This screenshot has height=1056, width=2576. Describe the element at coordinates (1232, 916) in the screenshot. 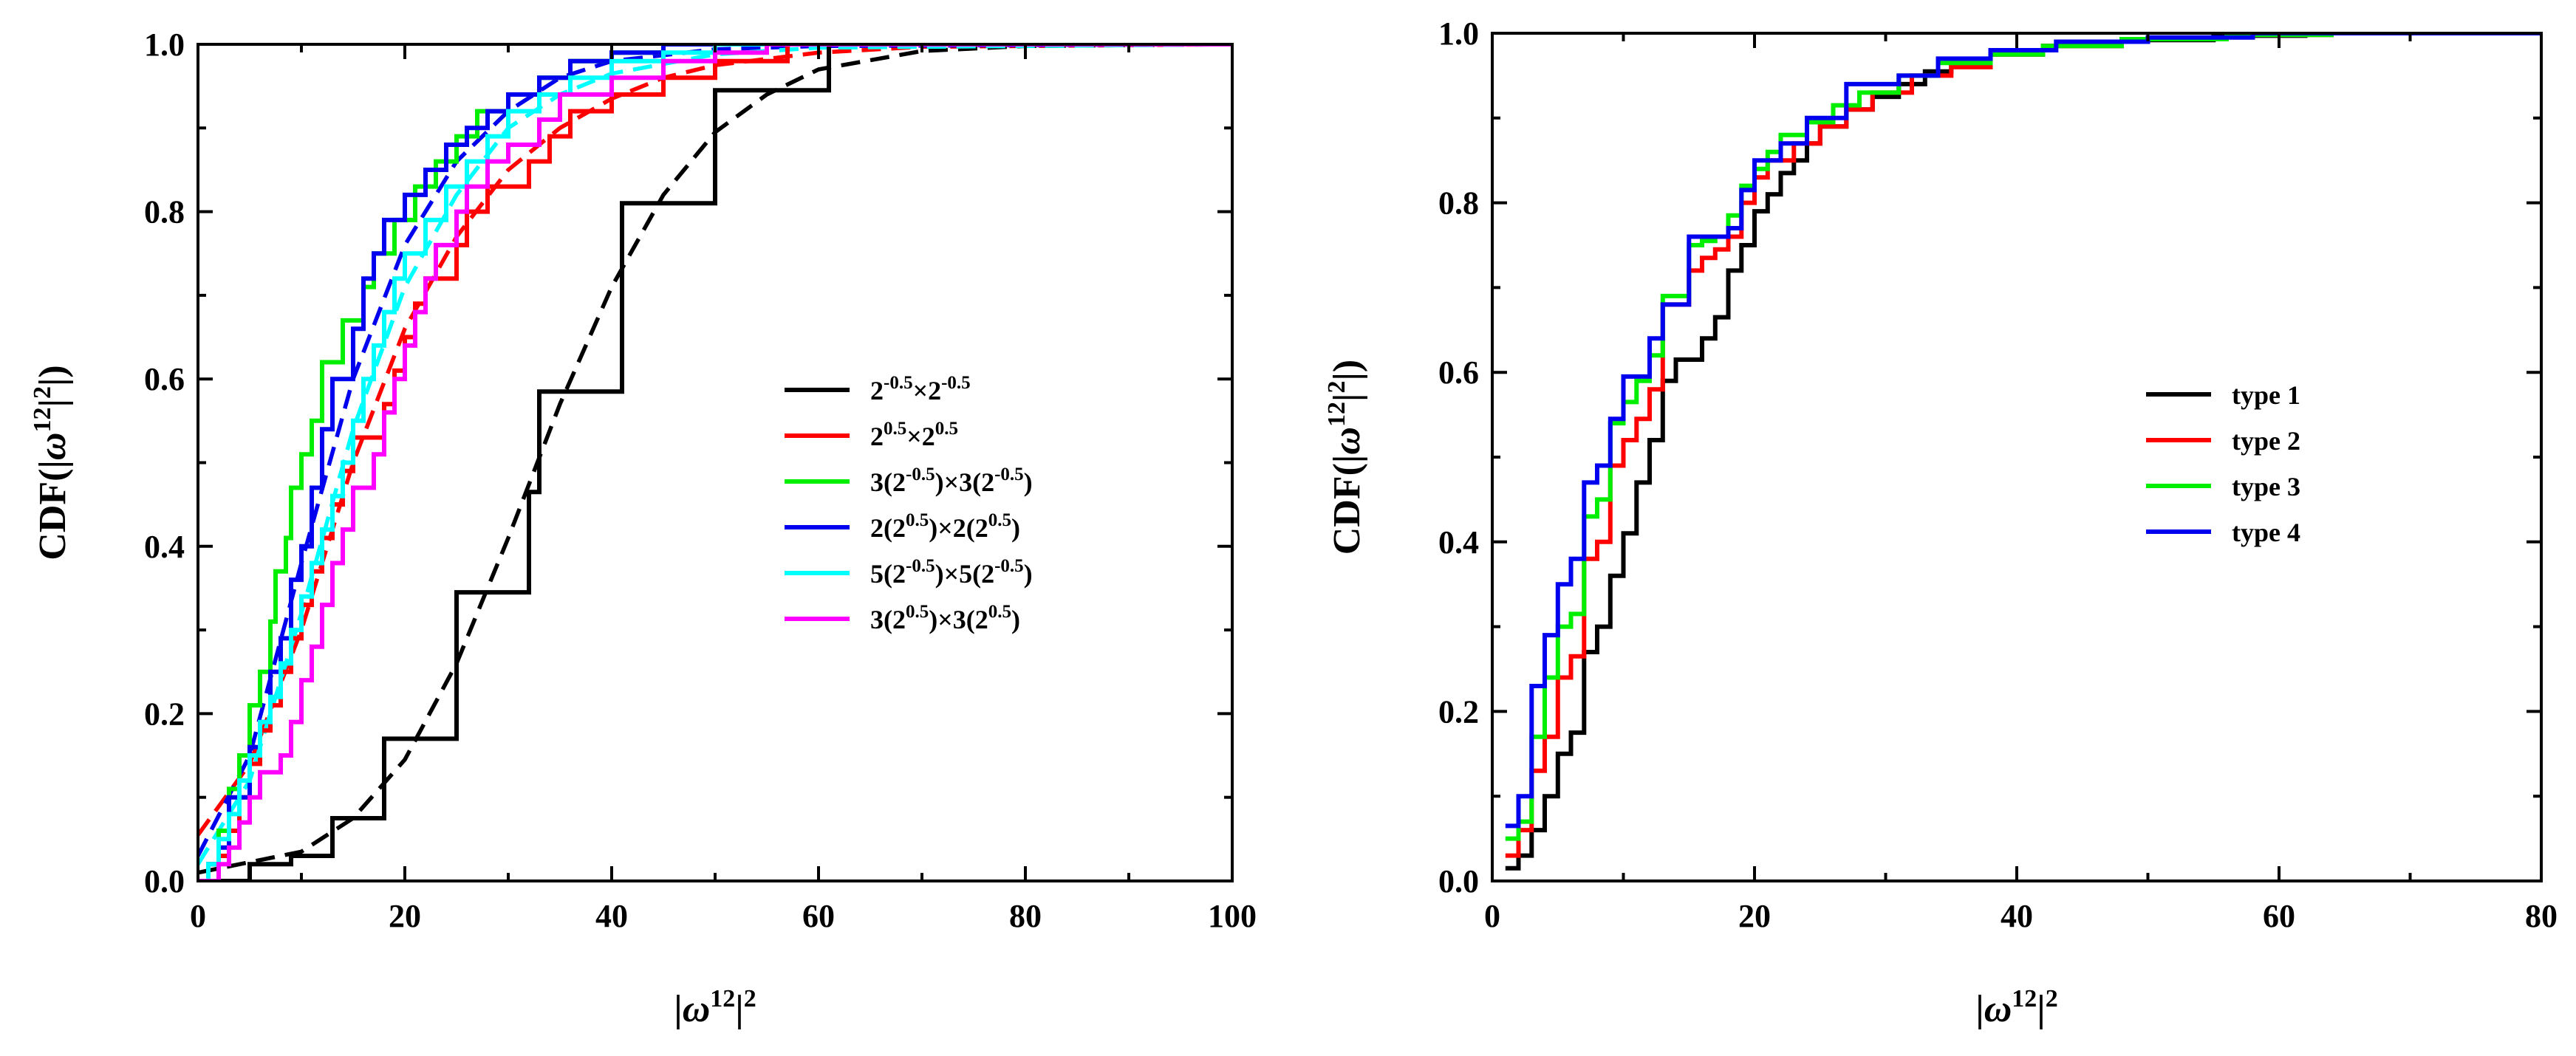

I see `x-tick-label: 100` at that location.